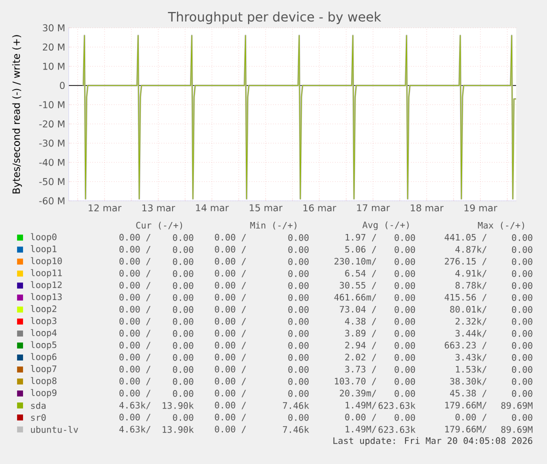 The height and width of the screenshot is (464, 547). Describe the element at coordinates (53, 66) in the screenshot. I see `y-tick-label: 10 M` at that location.